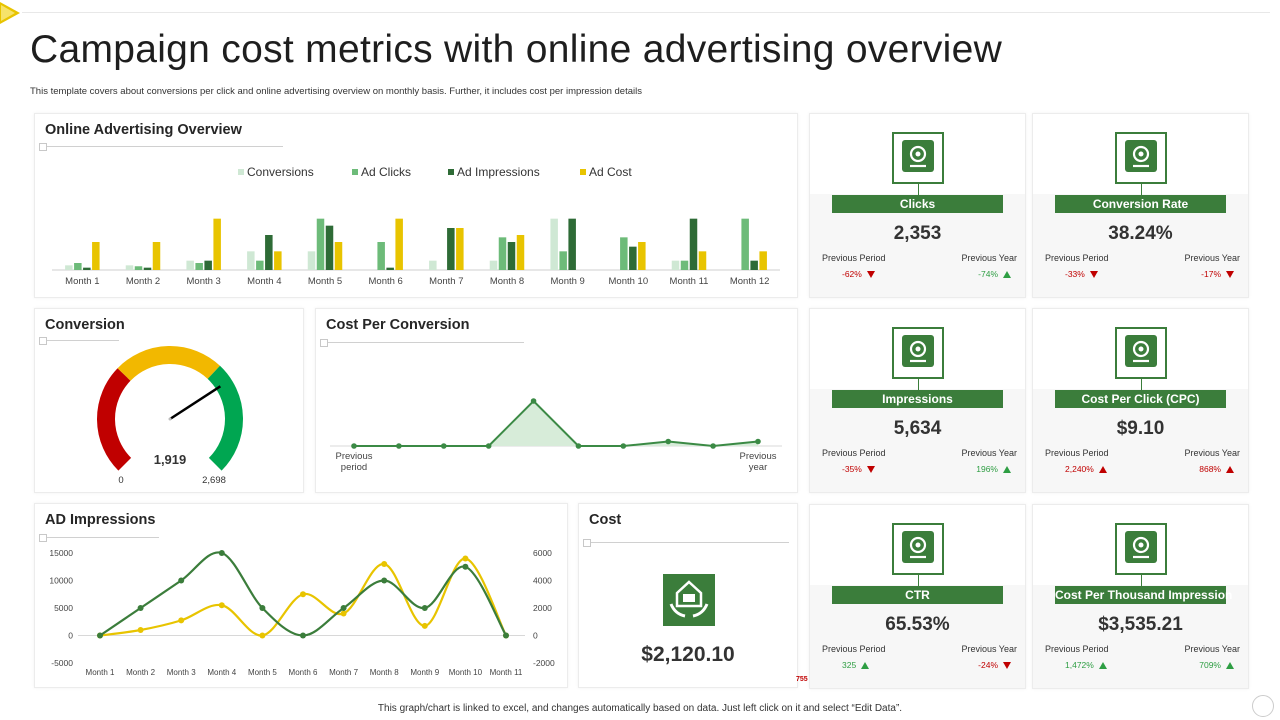 Image resolution: width=1280 pixels, height=720 pixels. I want to click on kpi-value: 65.53%, so click(917, 624).